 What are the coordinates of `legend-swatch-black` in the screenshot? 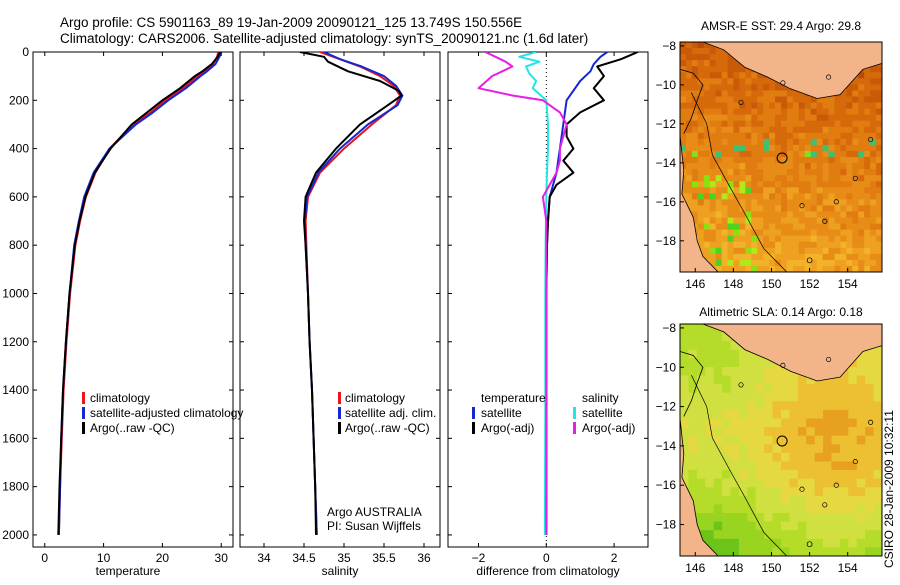 It's located at (83, 428).